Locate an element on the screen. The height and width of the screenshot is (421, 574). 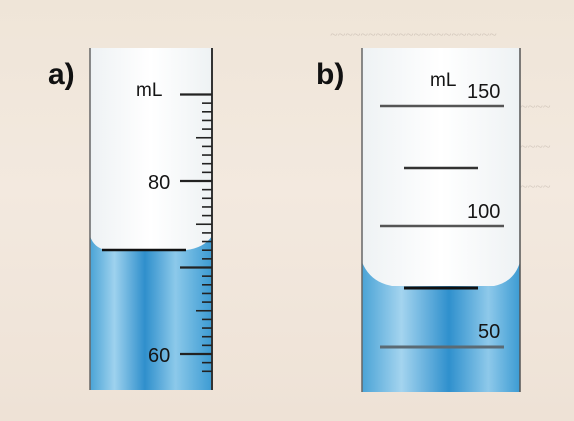
cylinder-b-tick-label-100: 100 is located at coordinates (483, 212).